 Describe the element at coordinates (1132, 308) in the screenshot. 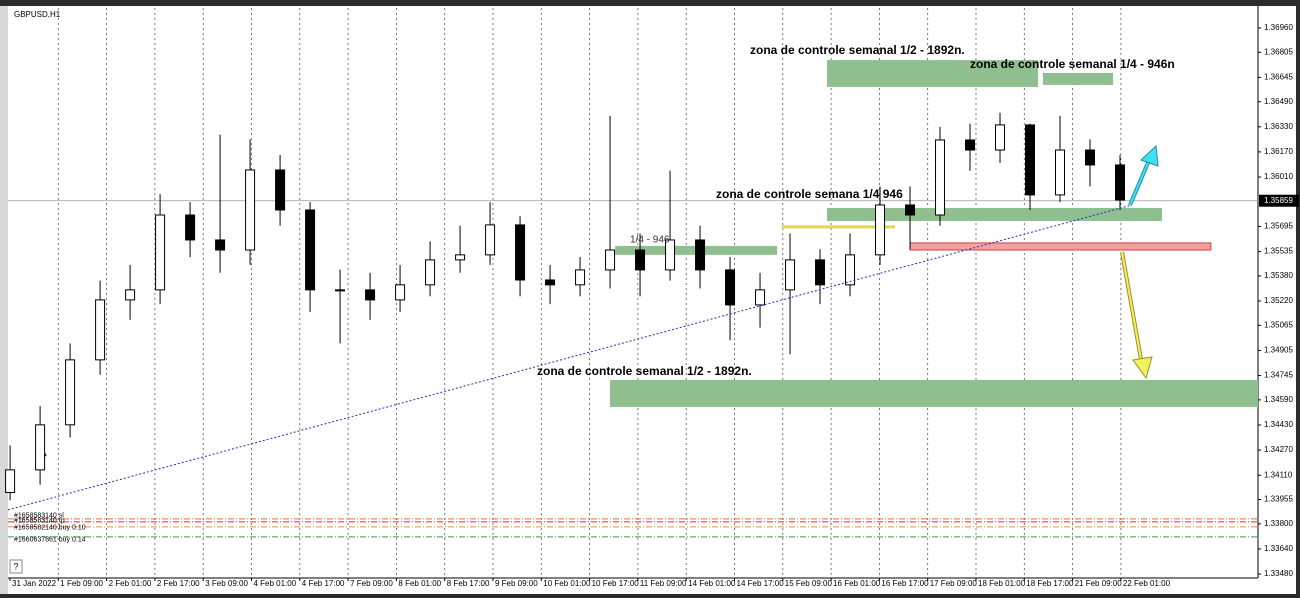

I see `yellow-arrow-inner` at that location.